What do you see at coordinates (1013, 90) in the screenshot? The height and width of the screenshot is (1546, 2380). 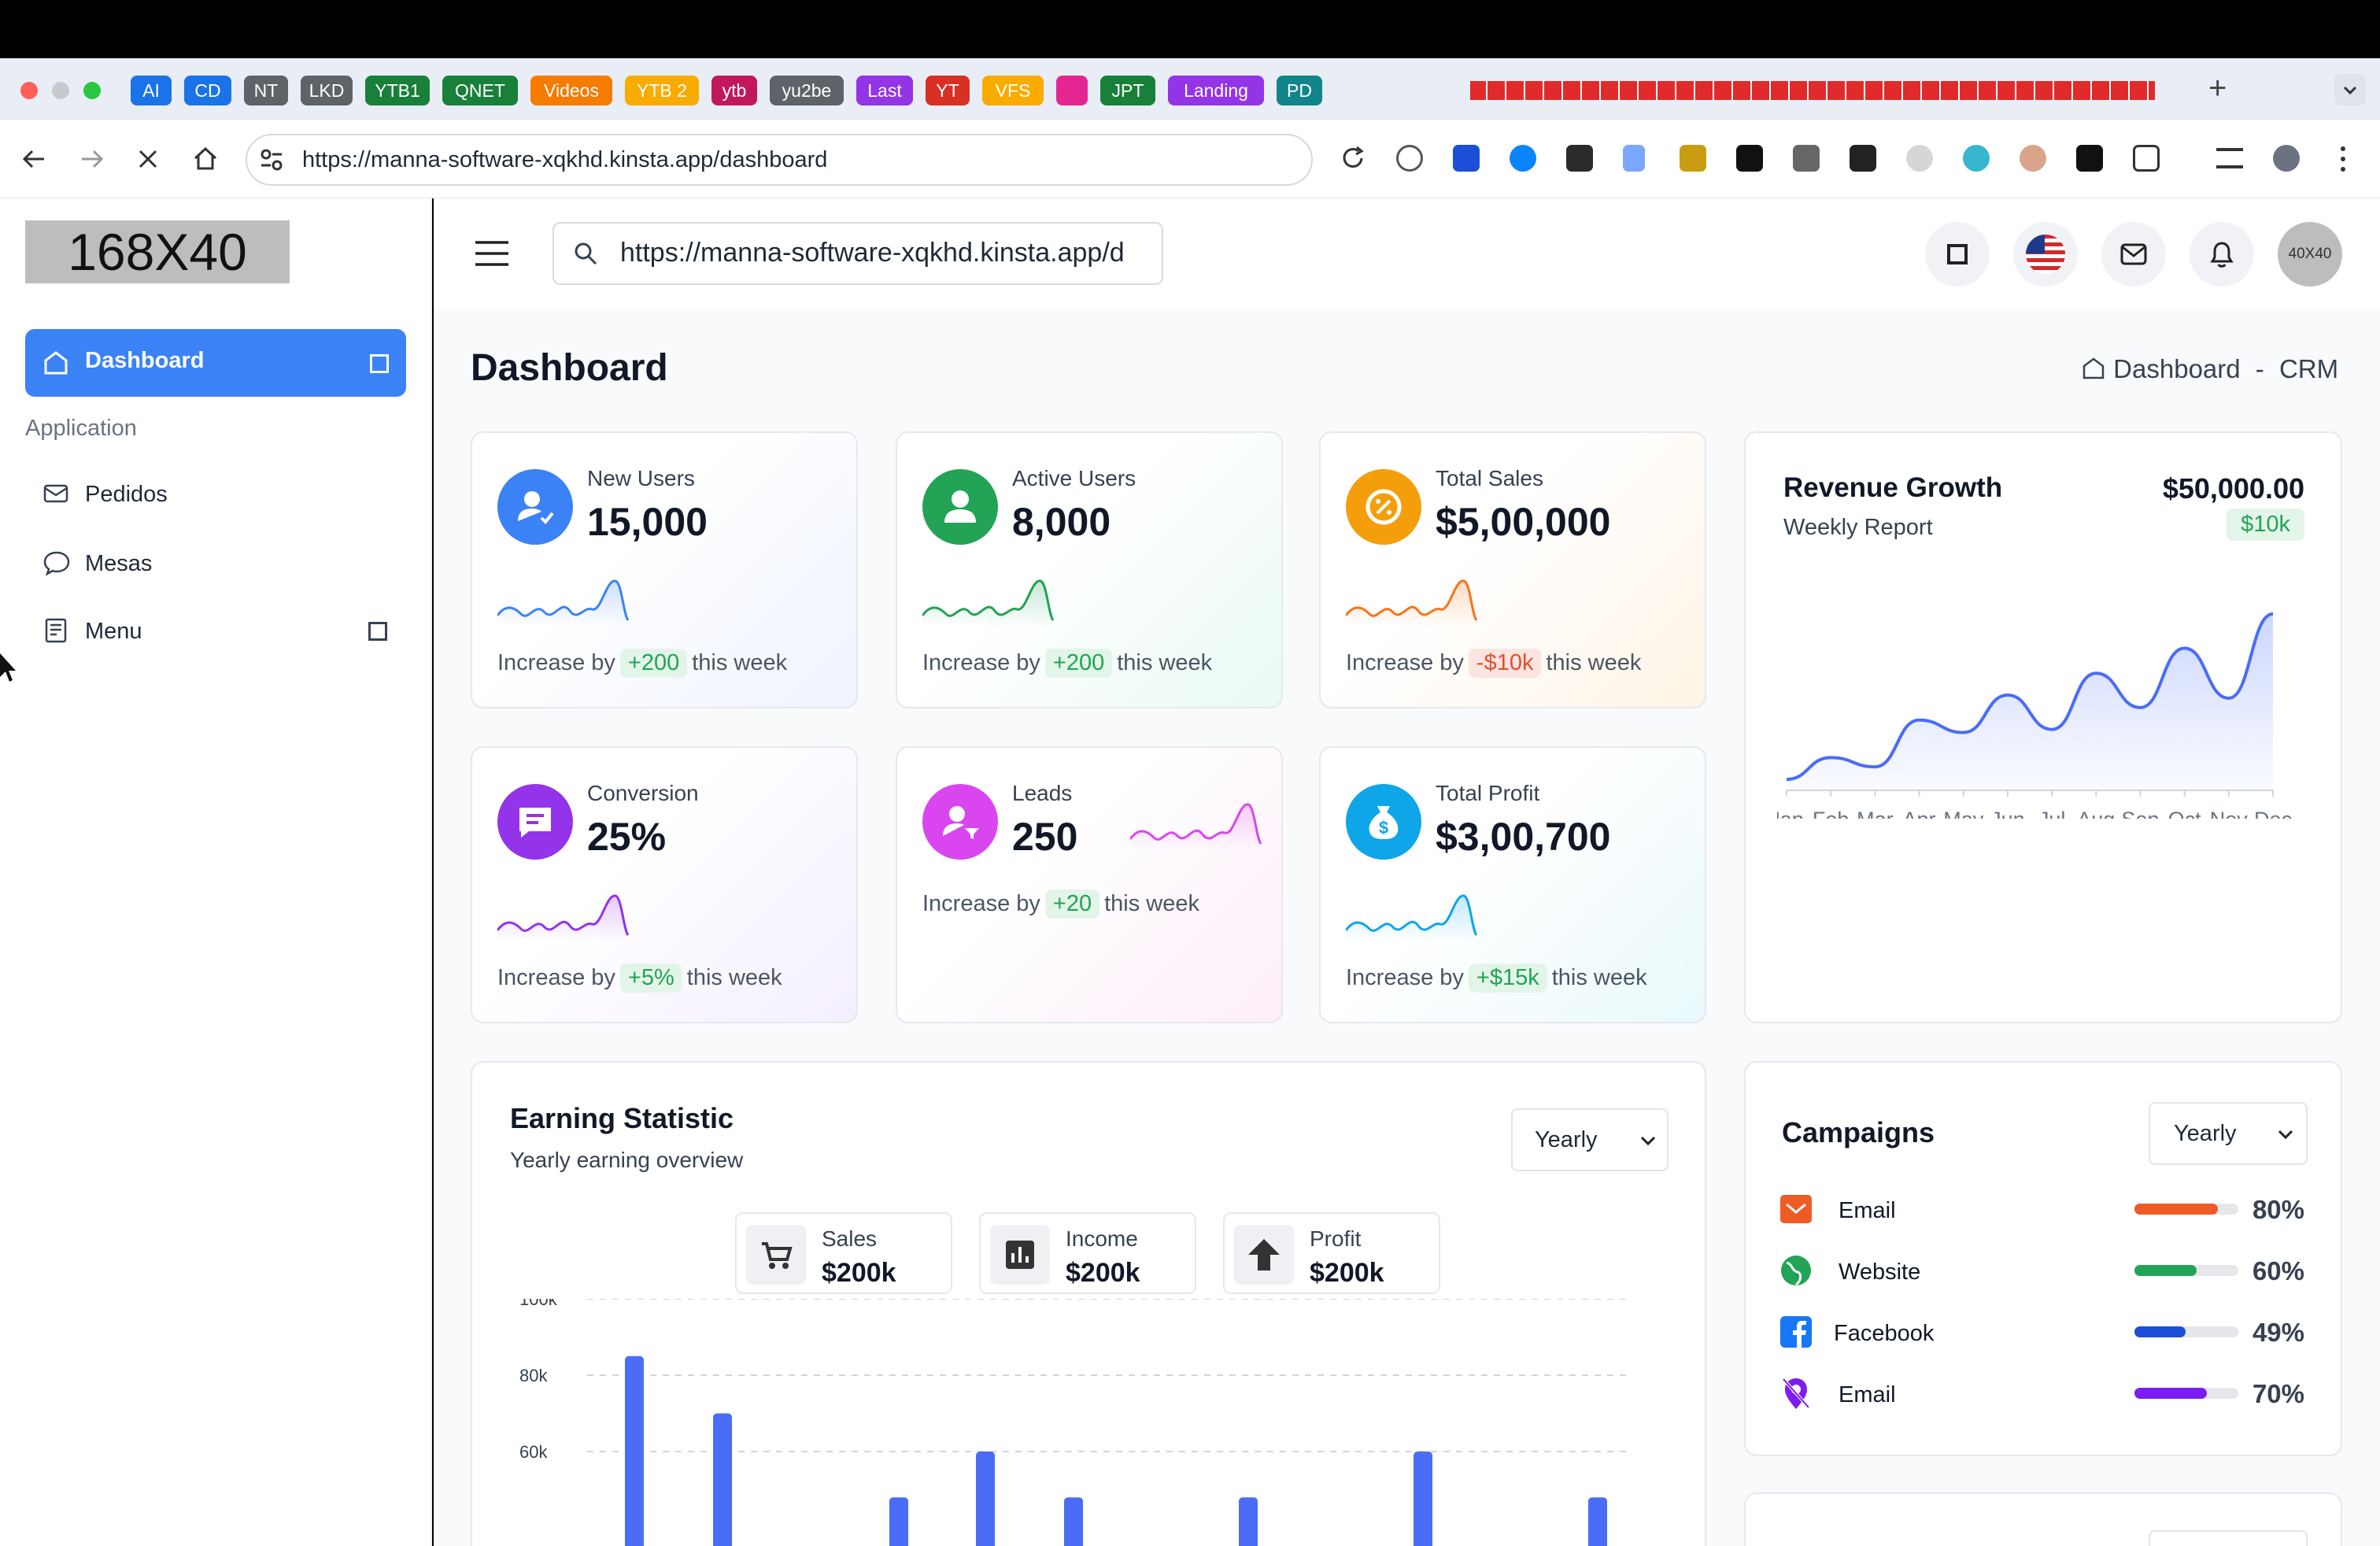 I see `bookmark-item: VFS` at bounding box center [1013, 90].